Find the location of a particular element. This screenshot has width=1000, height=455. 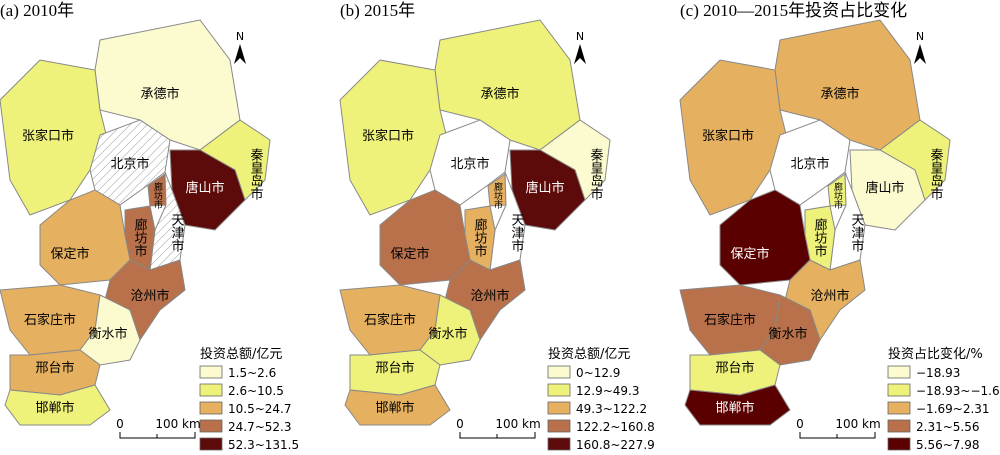

legend-label: 122.2~160.8 is located at coordinates (615, 427).